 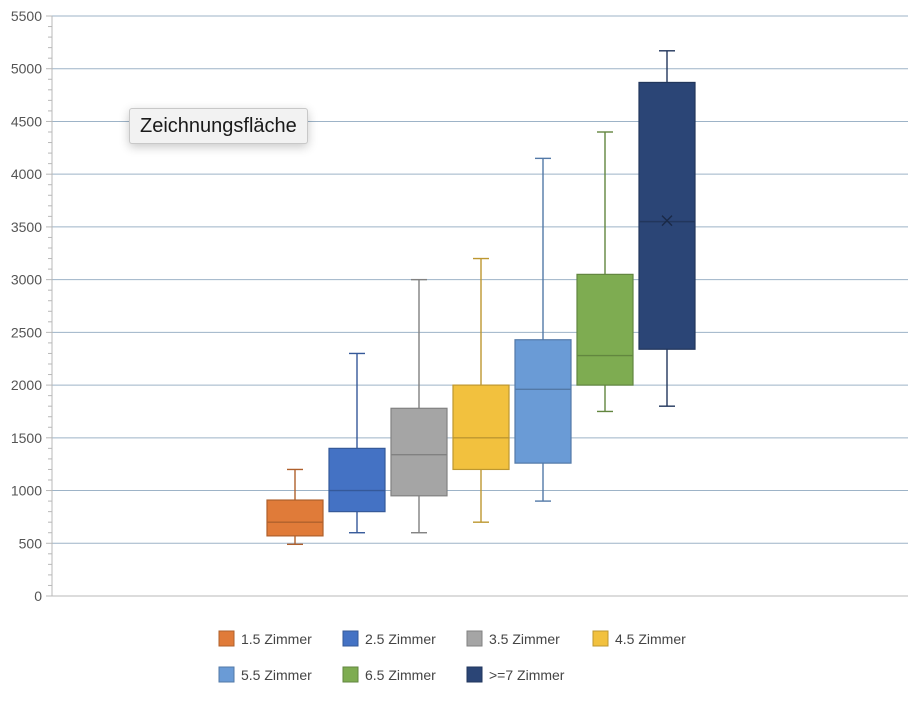 I want to click on legend-item-2: 2.5 Zimmer, so click(x=389, y=638).